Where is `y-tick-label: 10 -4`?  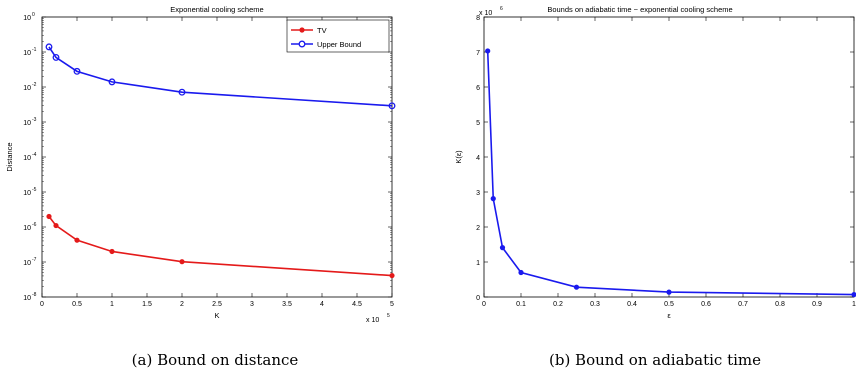 y-tick-label: 10 -4 is located at coordinates (29, 157).